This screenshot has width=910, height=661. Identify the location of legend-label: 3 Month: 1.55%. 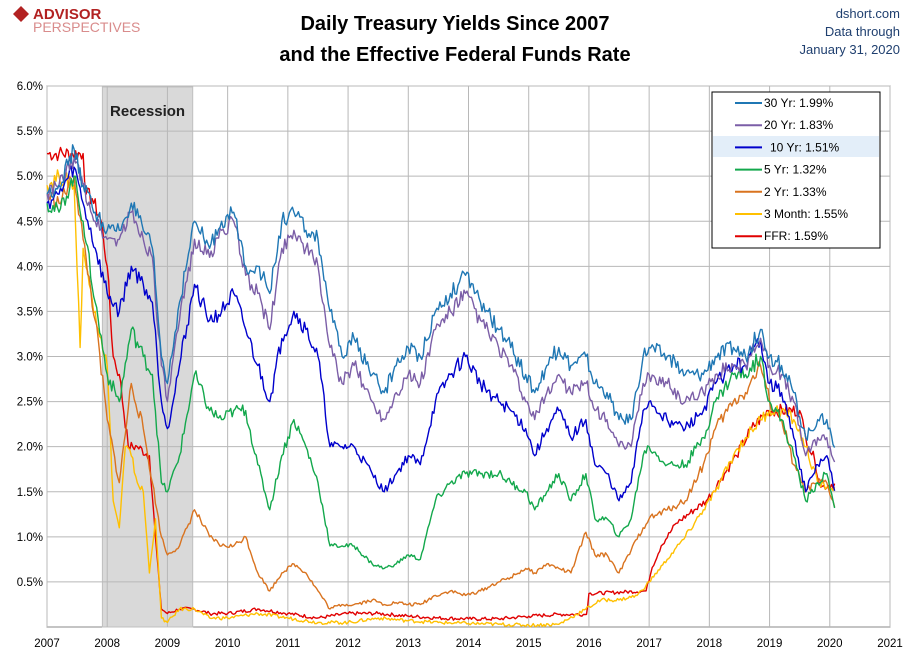
(806, 214).